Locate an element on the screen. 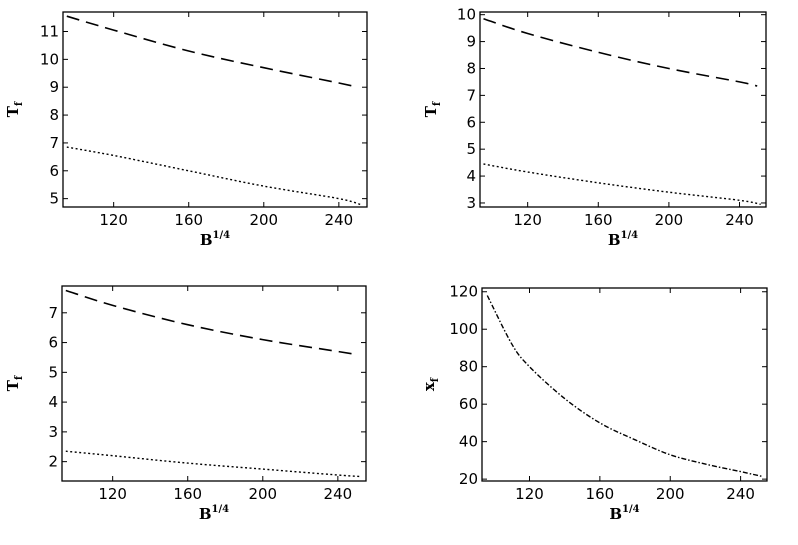  y-tick-label: 60 is located at coordinates (468, 404).